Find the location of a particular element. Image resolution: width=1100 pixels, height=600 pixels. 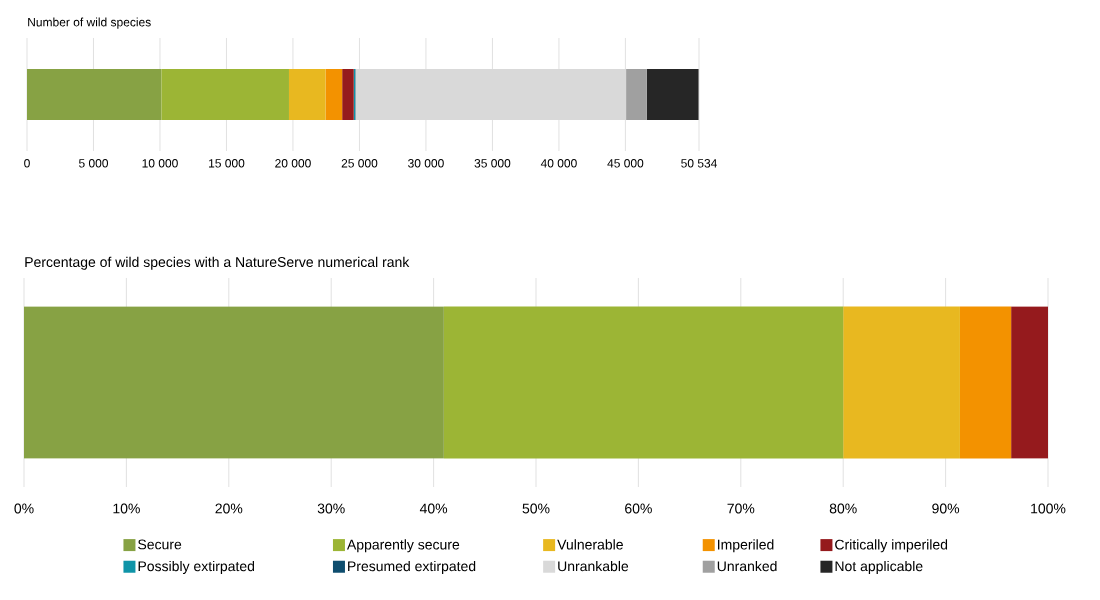

x-tick-label: 50% is located at coordinates (536, 508).